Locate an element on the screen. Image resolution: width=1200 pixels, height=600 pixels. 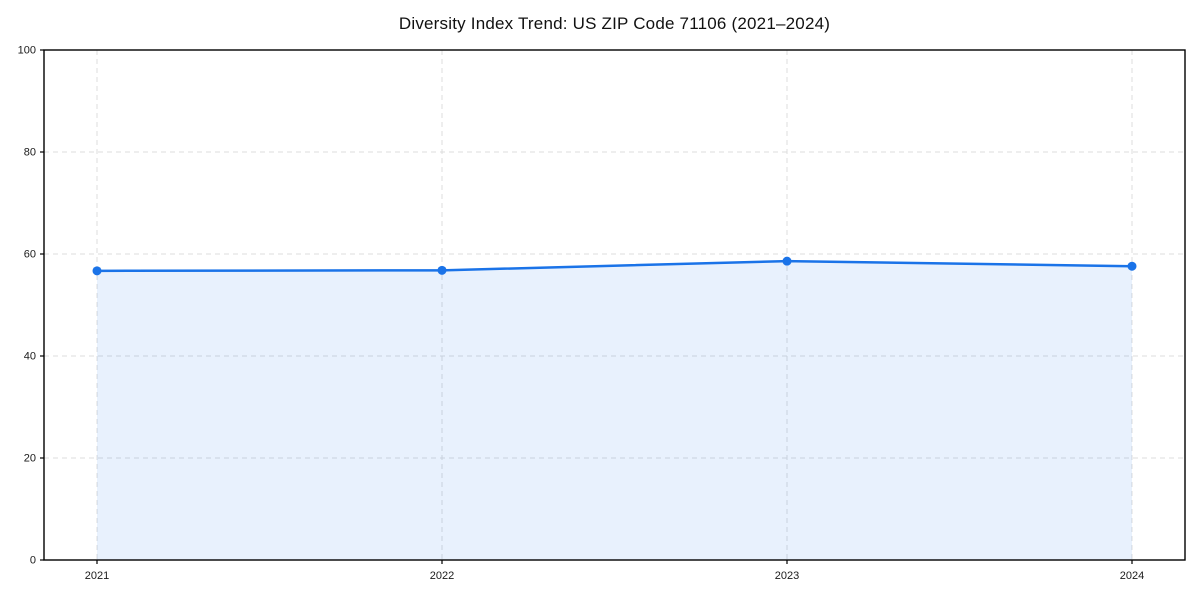
y-tick-label: 80 is located at coordinates (30, 153).